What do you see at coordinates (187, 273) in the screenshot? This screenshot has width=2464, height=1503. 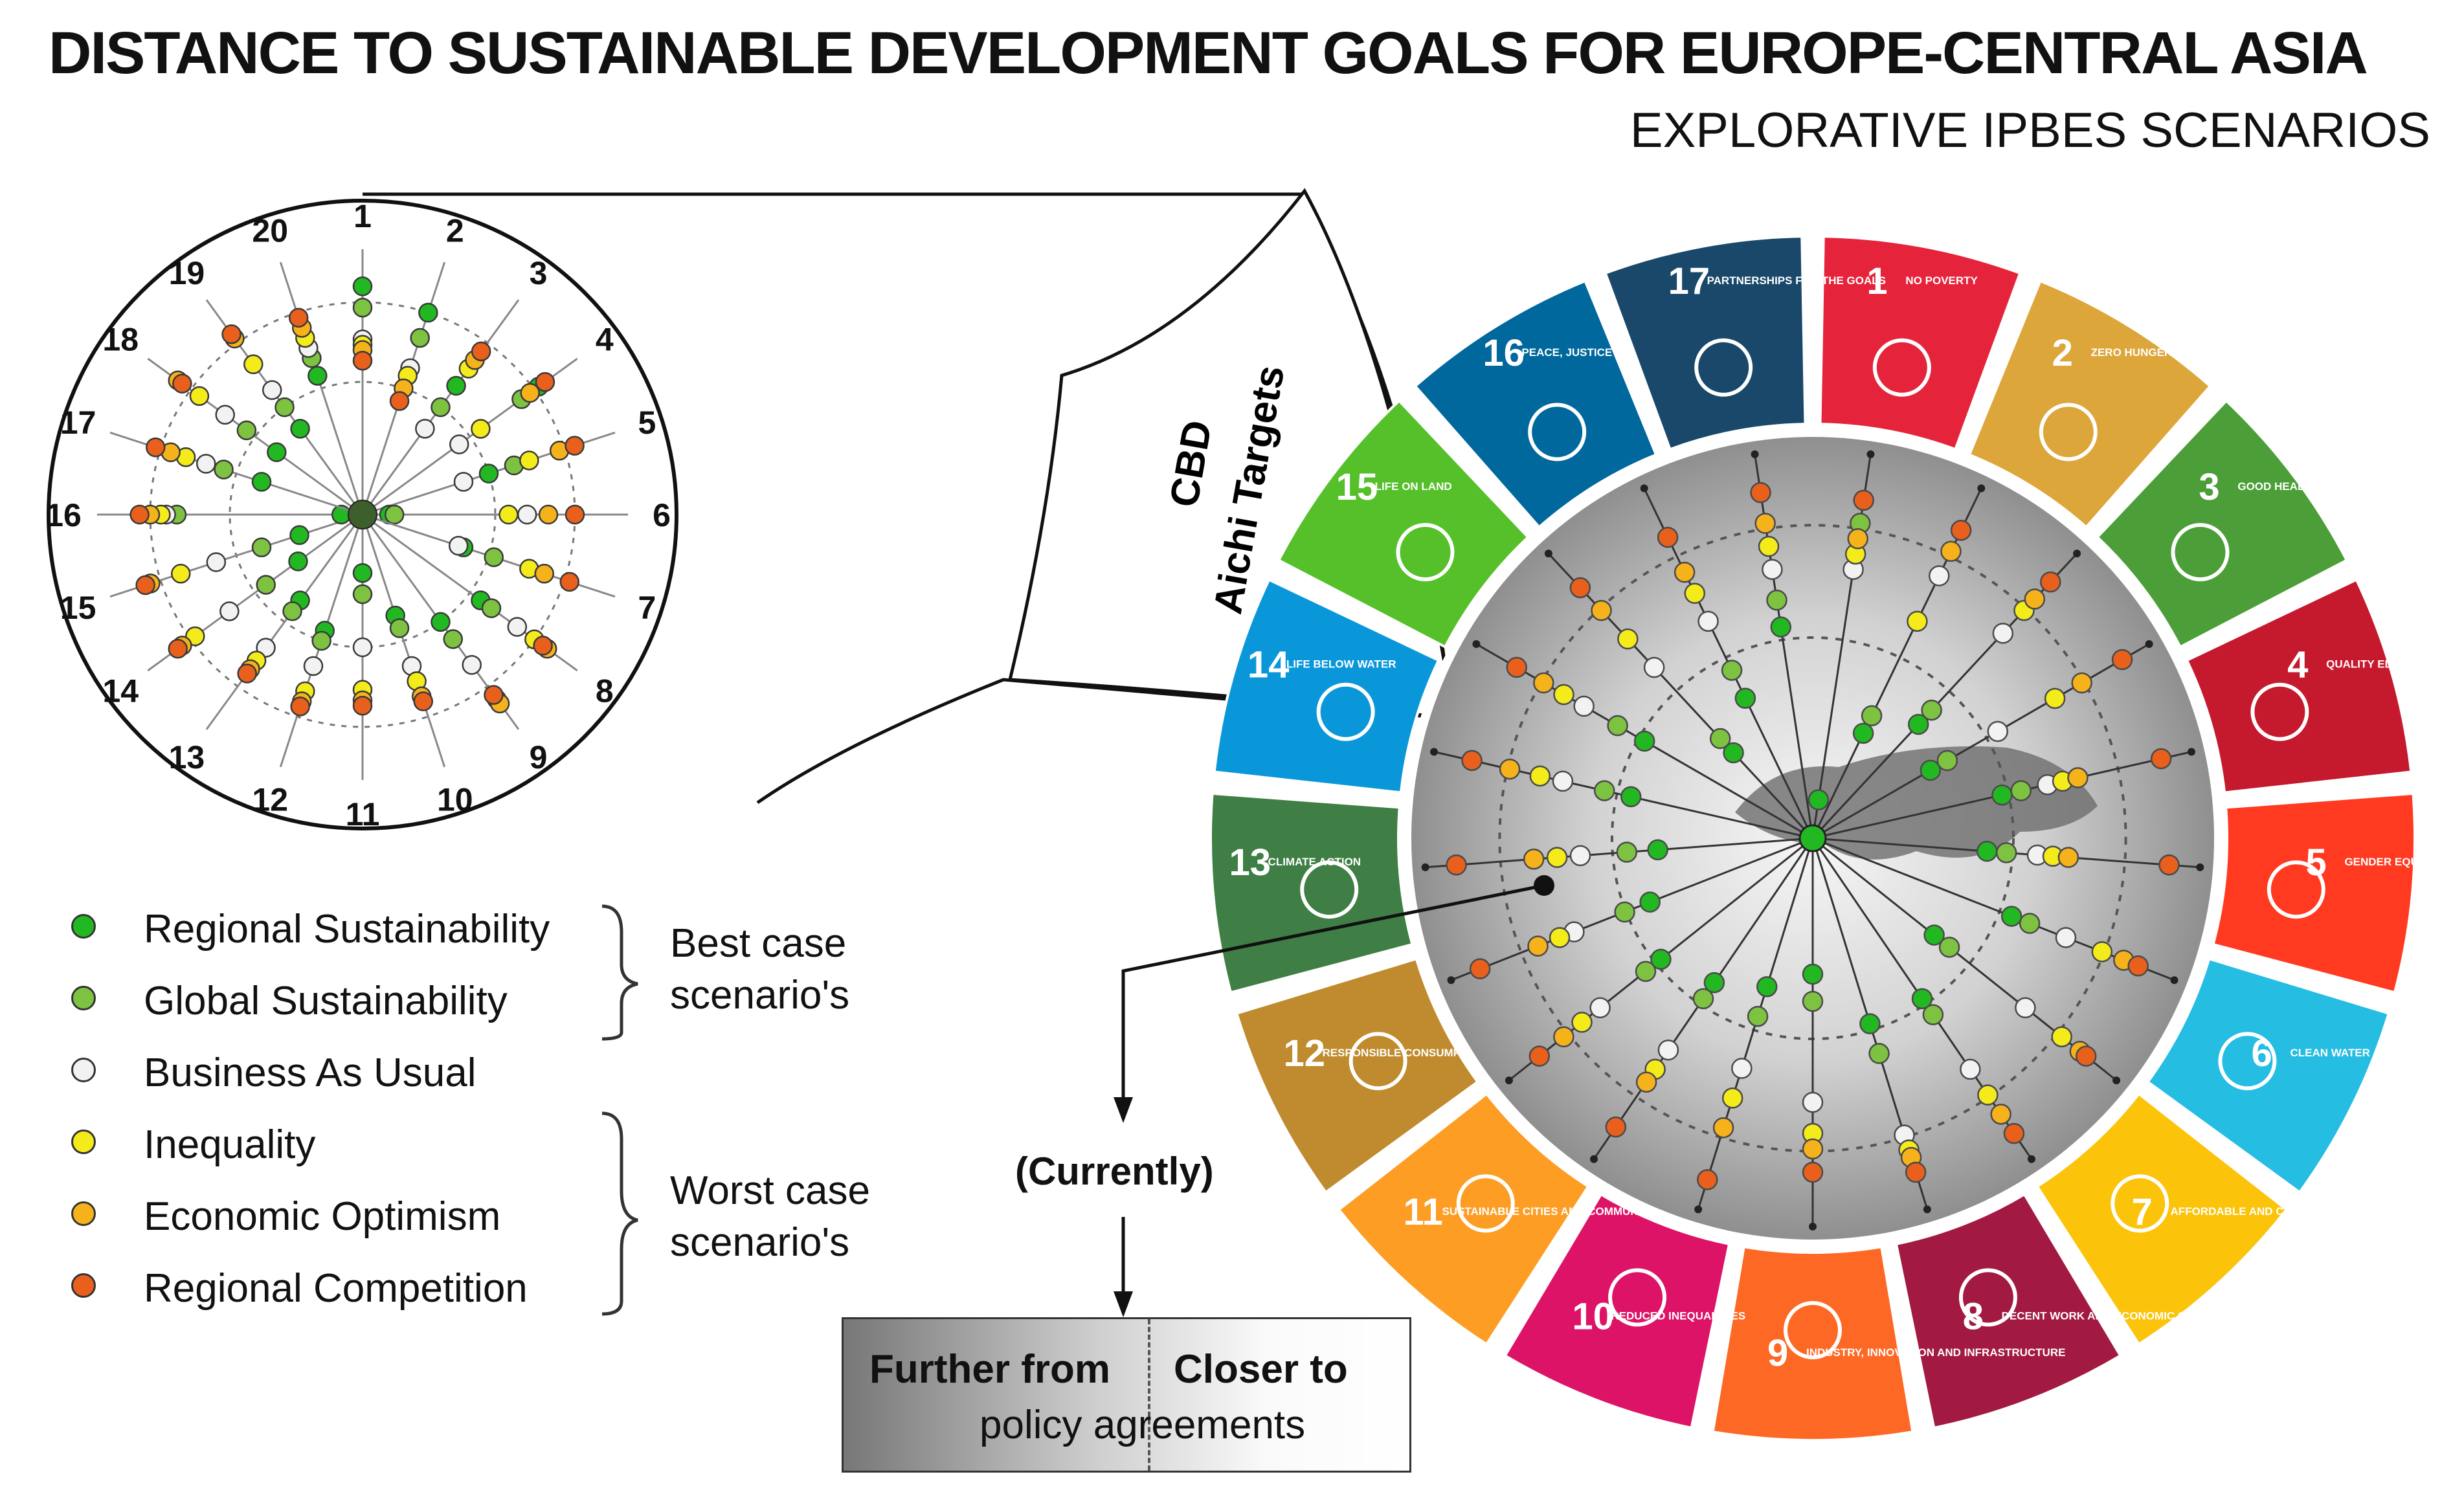 I see `aichi-target-number: 19` at bounding box center [187, 273].